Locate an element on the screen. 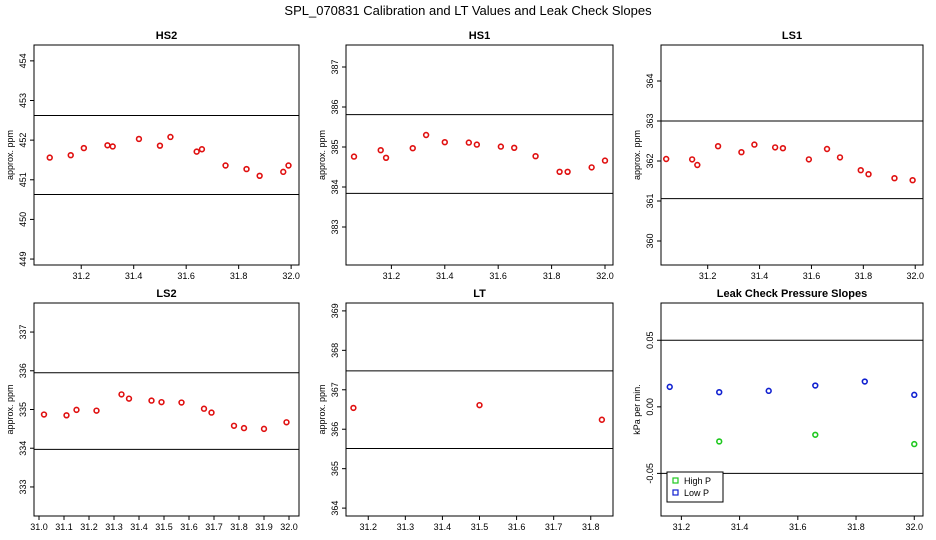 The width and height of the screenshot is (936, 540). y-tick-label: 369 is located at coordinates (335, 310).